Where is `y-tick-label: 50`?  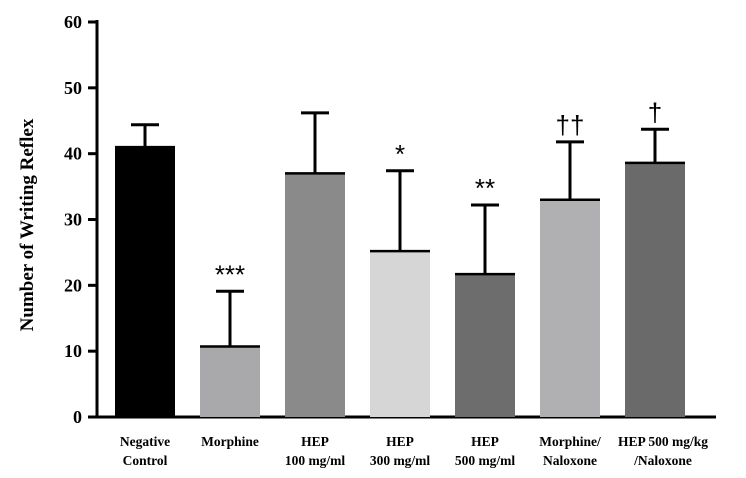
y-tick-label: 50 is located at coordinates (73, 88).